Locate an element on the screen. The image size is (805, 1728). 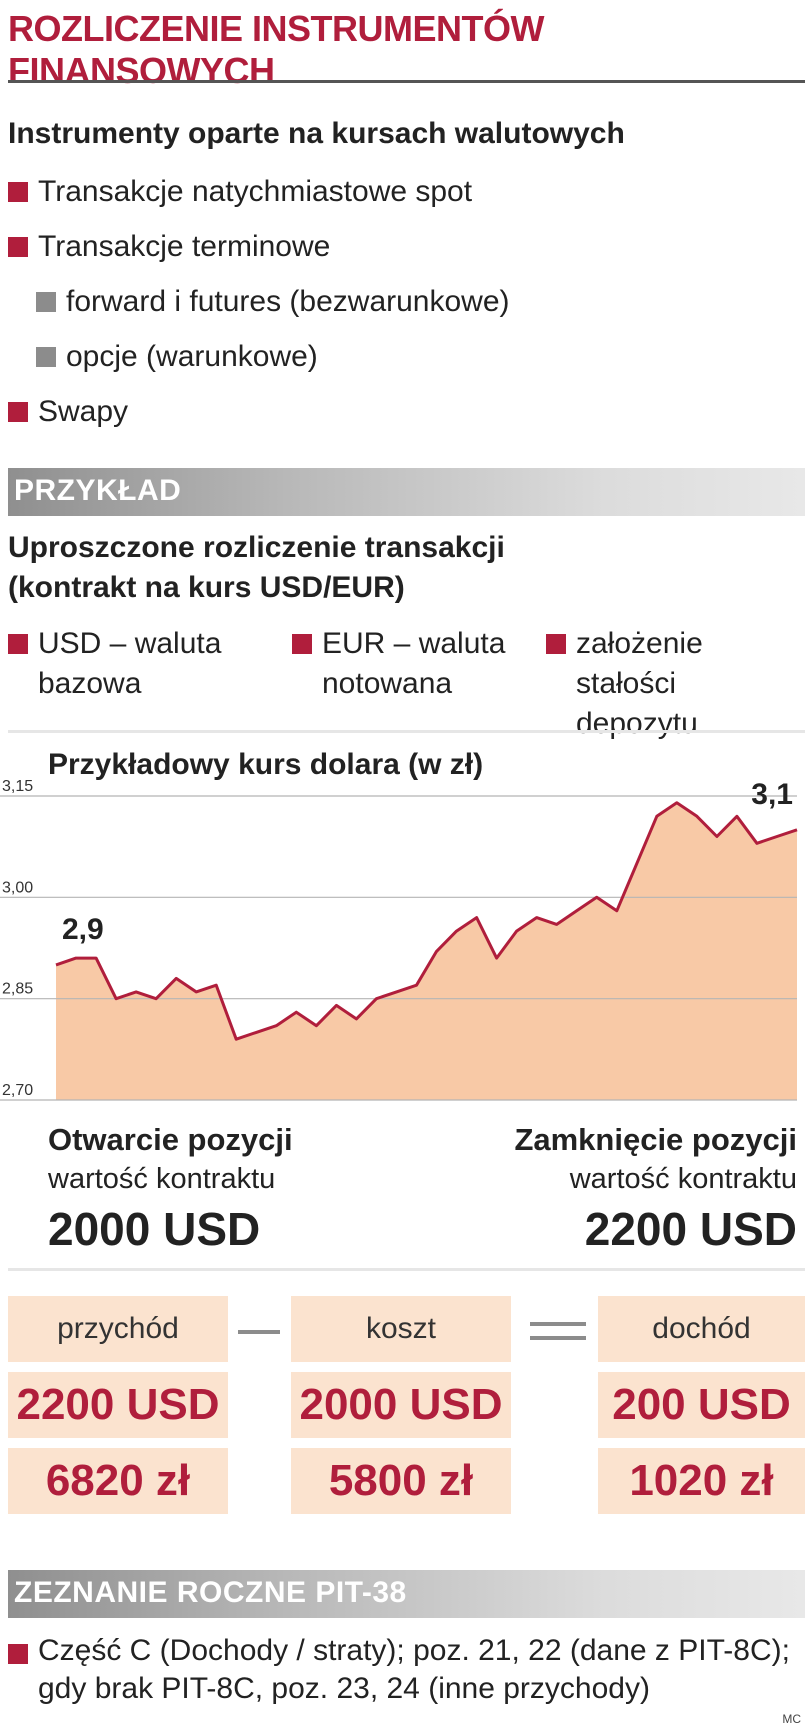
legend-line2: bazowa is located at coordinates (90, 683).